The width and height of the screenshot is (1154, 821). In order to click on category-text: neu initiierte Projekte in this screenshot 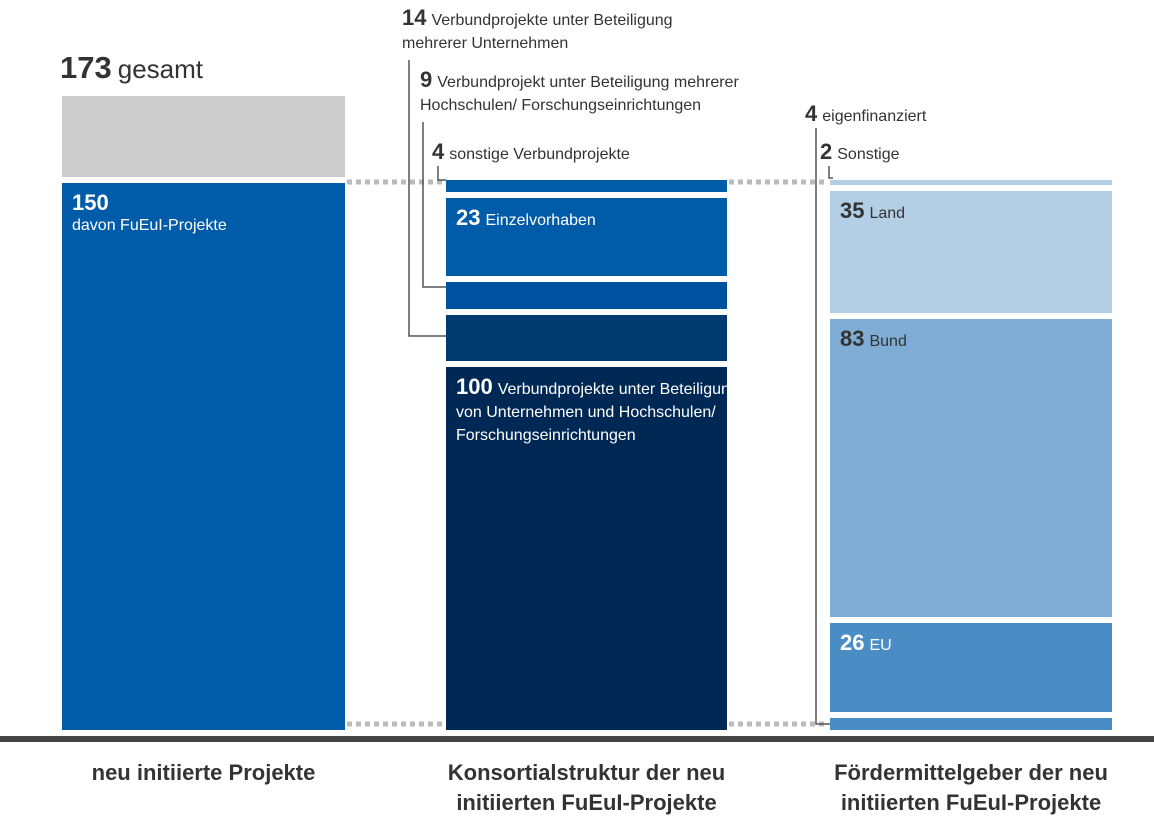, I will do `click(203, 772)`.